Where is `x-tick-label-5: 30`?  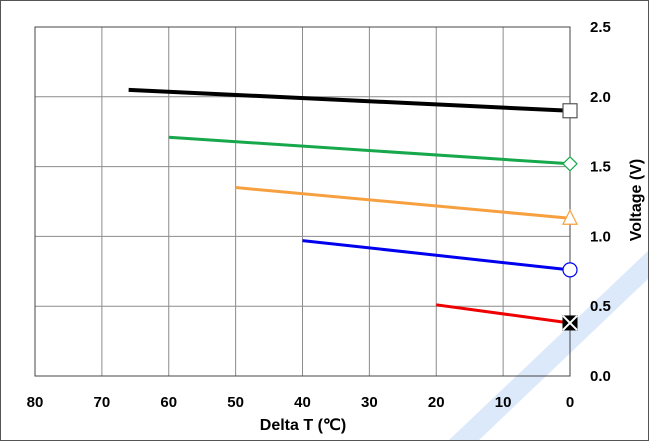
x-tick-label-5: 30 is located at coordinates (369, 402).